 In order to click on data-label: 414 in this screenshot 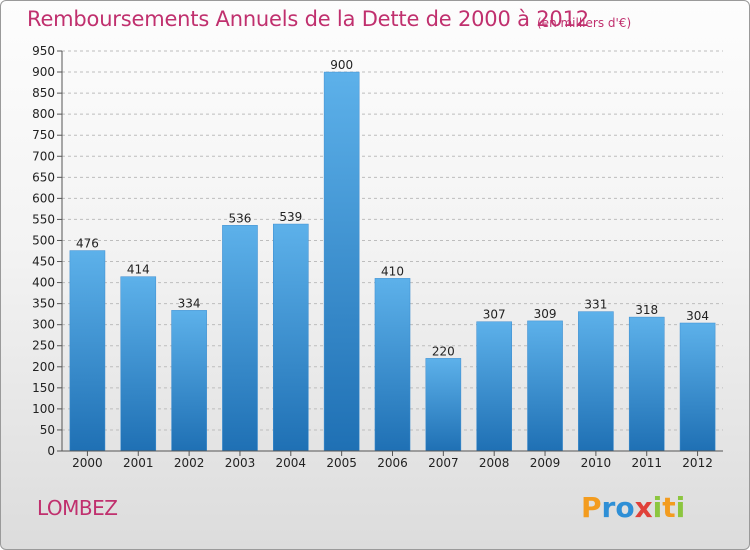, I will do `click(138, 270)`.